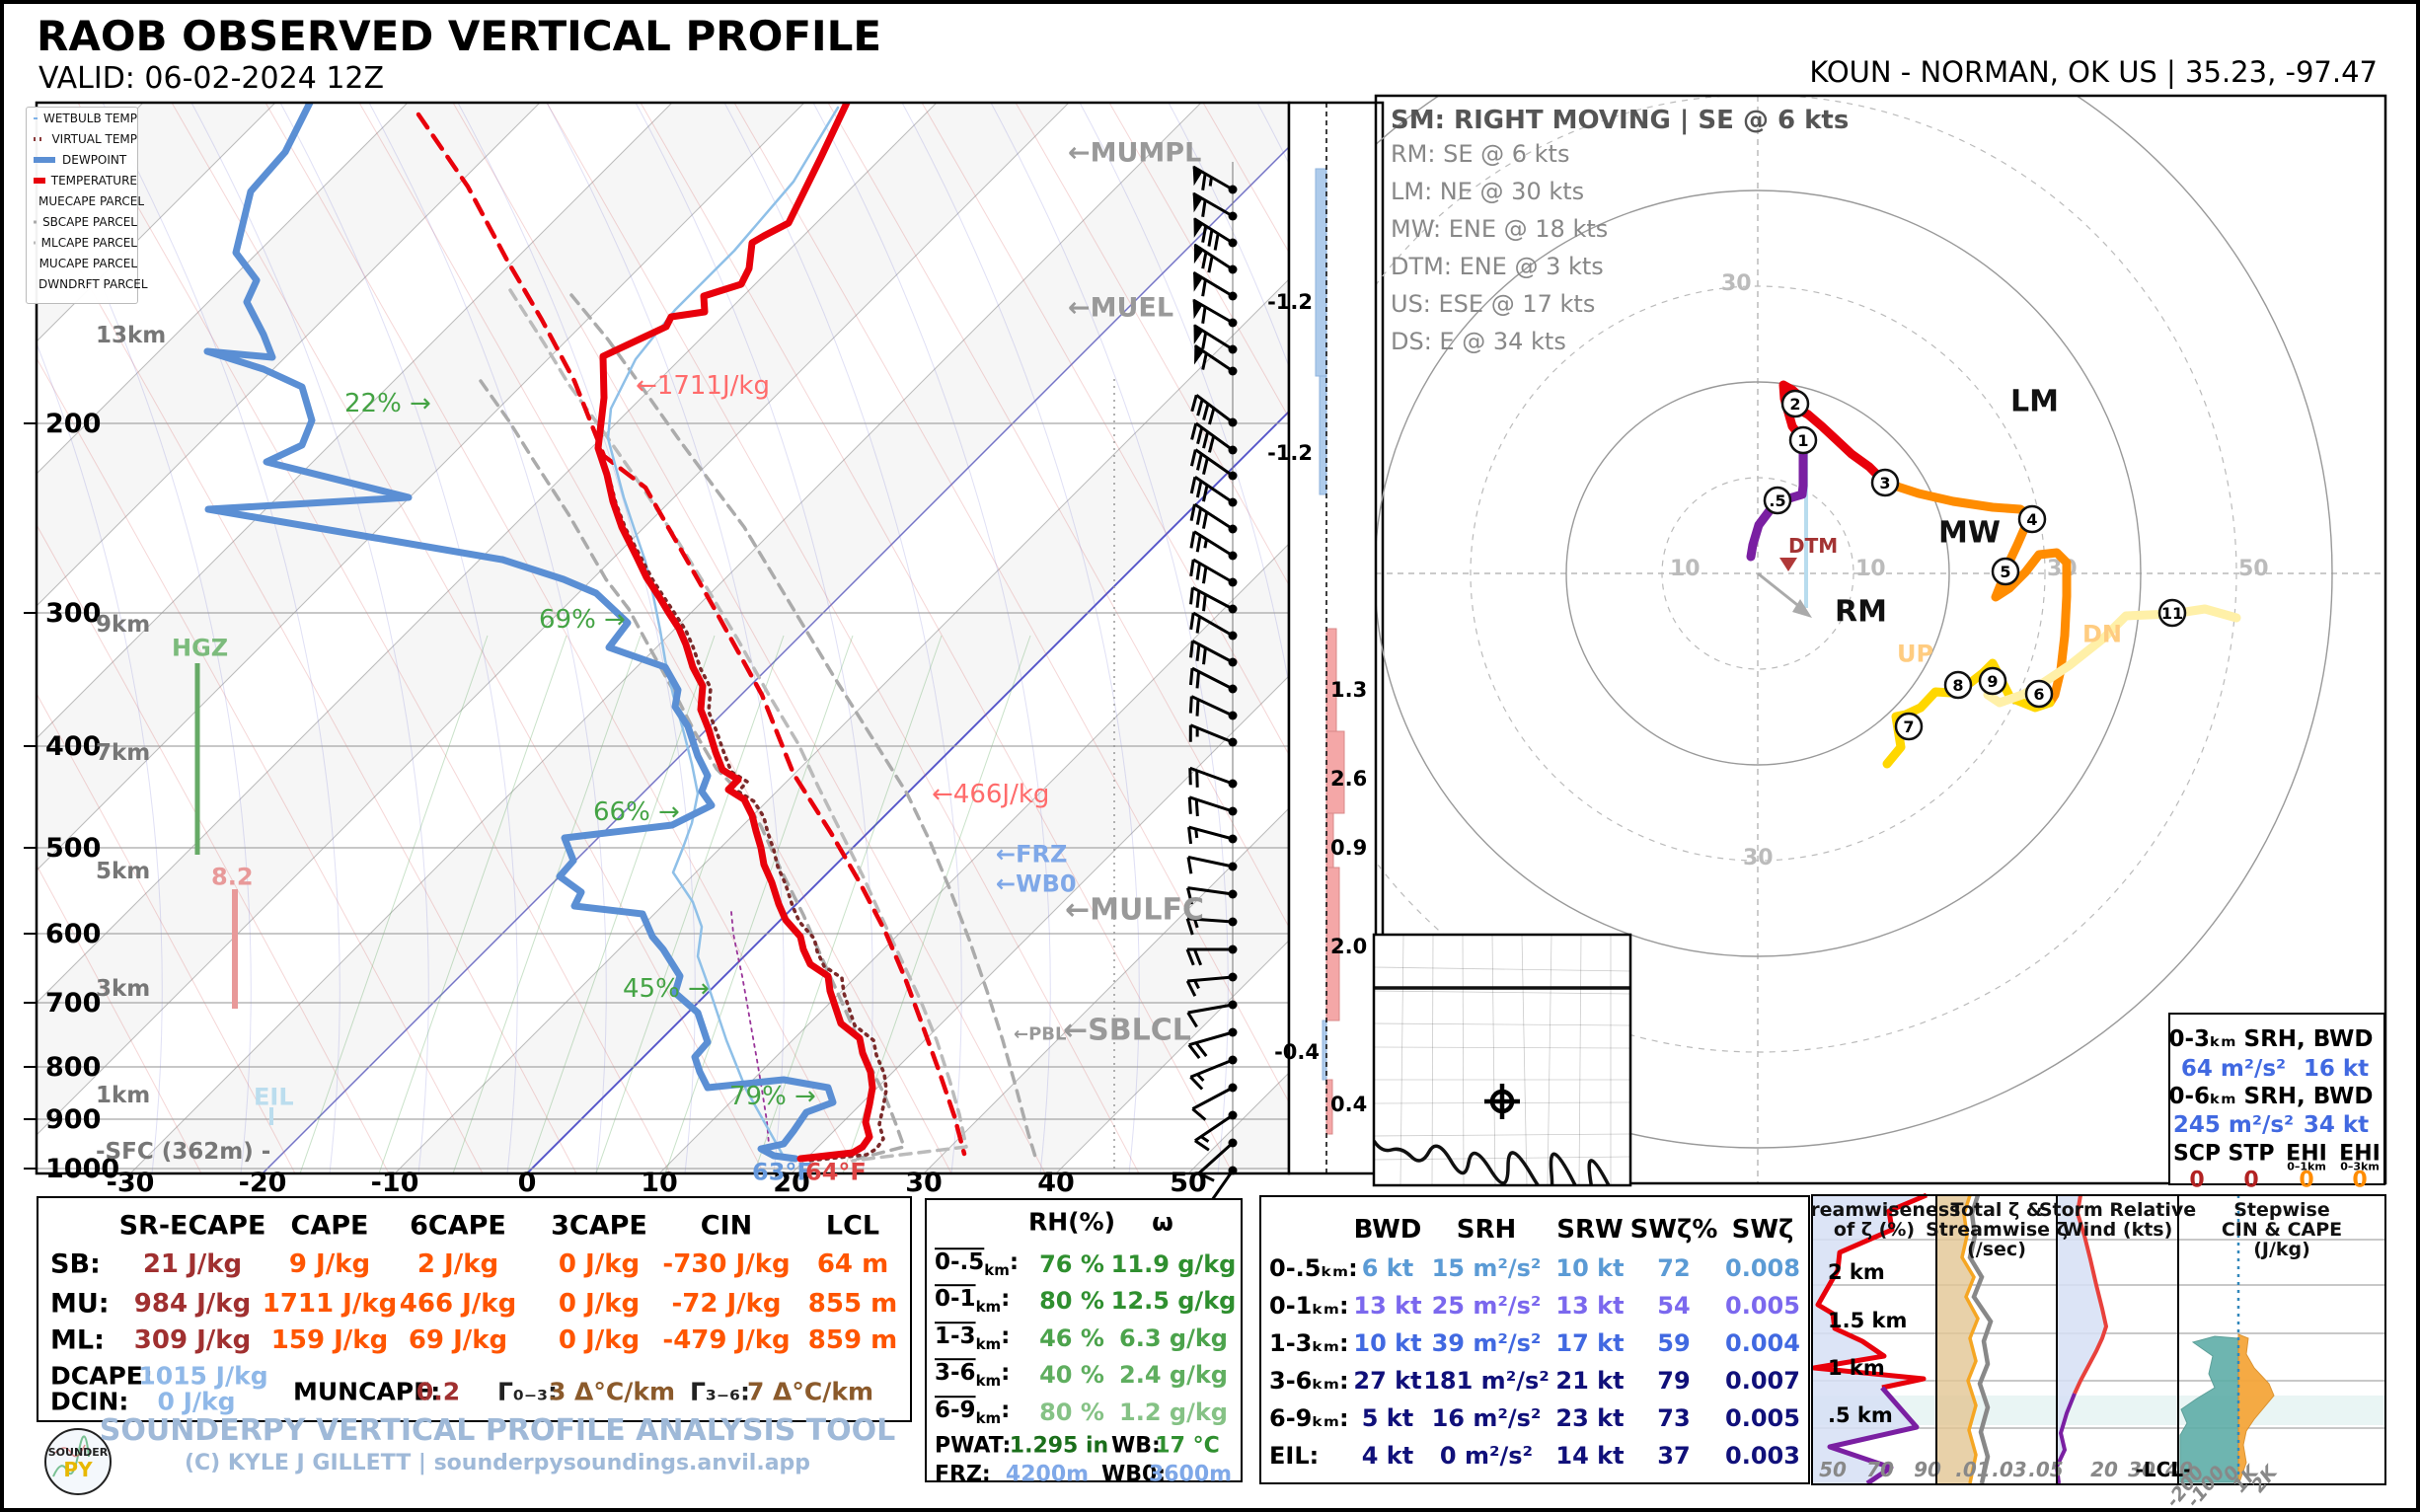 The height and width of the screenshot is (1512, 2420). I want to click on hodo-label-up: UP, so click(1915, 654).